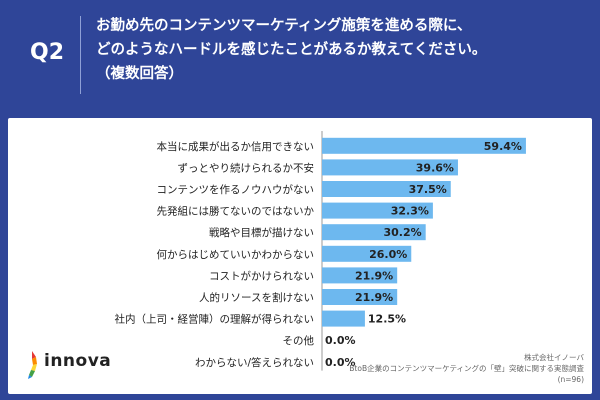  Describe the element at coordinates (261, 232) in the screenshot. I see `category-label: 戦略や目標が描けない` at that location.